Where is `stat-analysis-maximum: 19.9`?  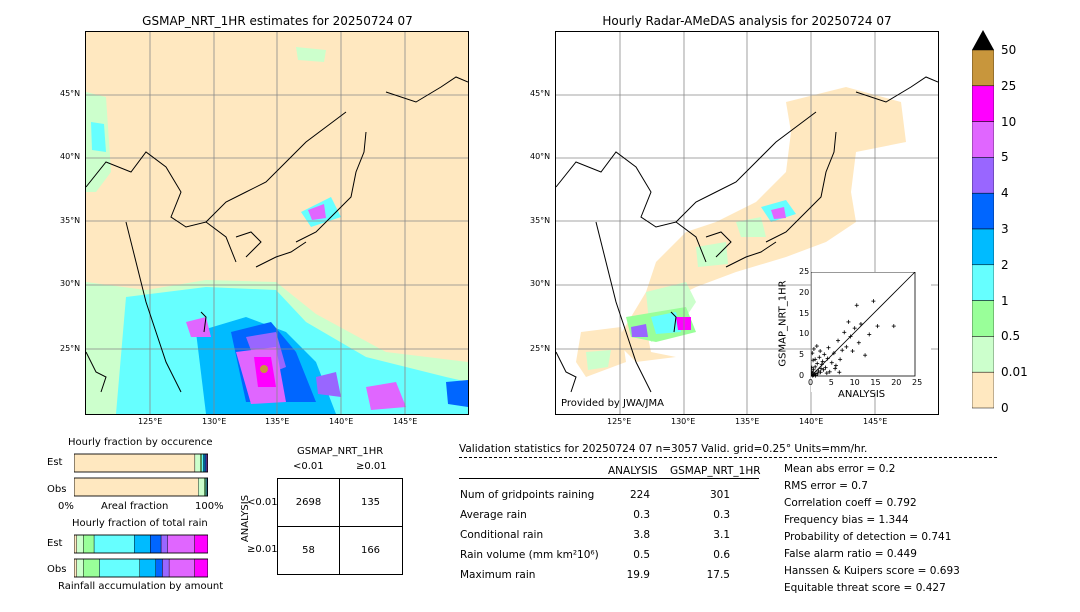
stat-analysis-maximum: 19.9 is located at coordinates (638, 575).